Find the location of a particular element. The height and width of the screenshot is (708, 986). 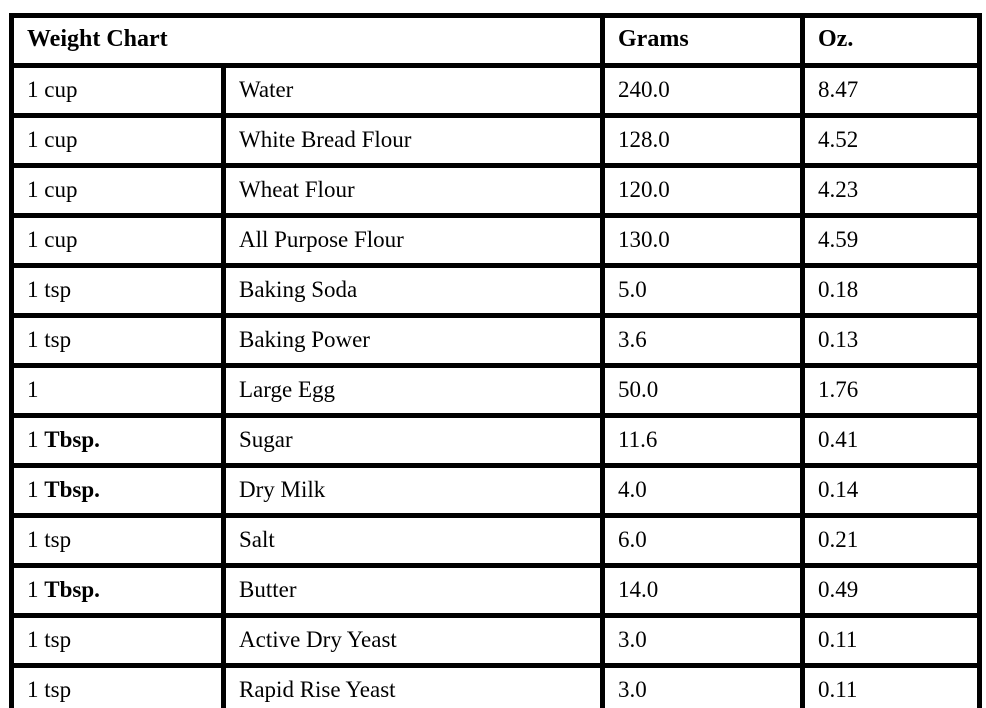

grams-cell: 50.0 is located at coordinates (703, 390).